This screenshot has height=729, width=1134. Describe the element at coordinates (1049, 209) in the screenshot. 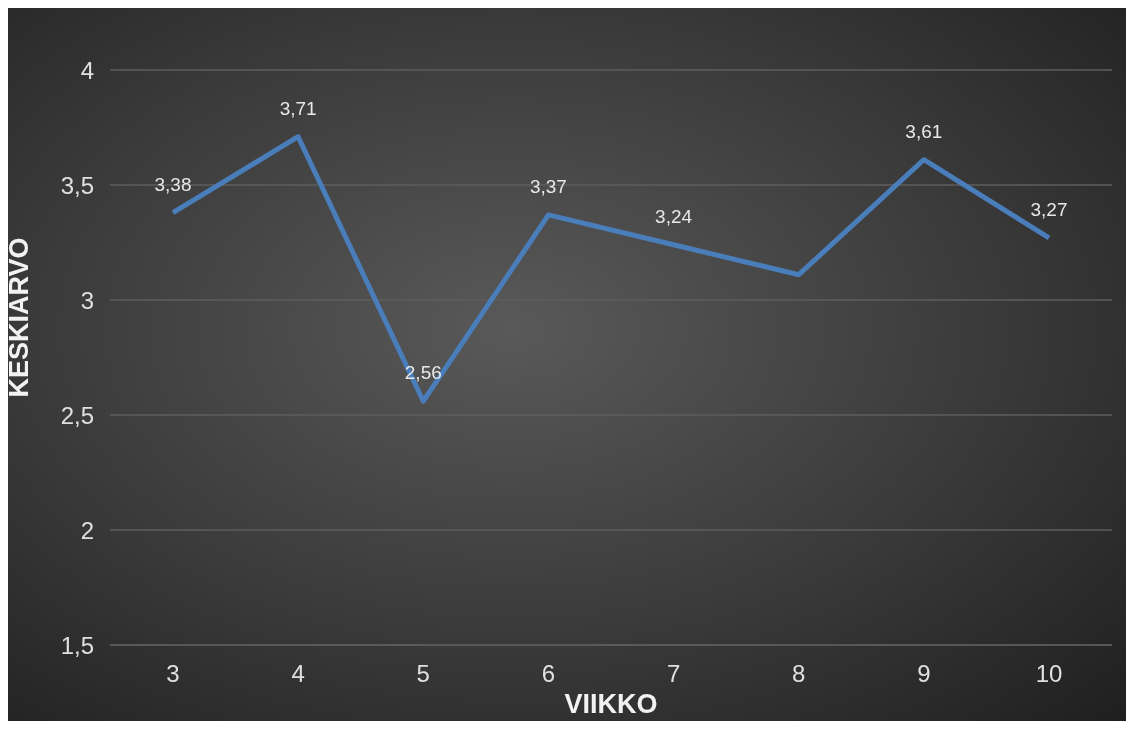

I see `data-label: 3,27` at that location.